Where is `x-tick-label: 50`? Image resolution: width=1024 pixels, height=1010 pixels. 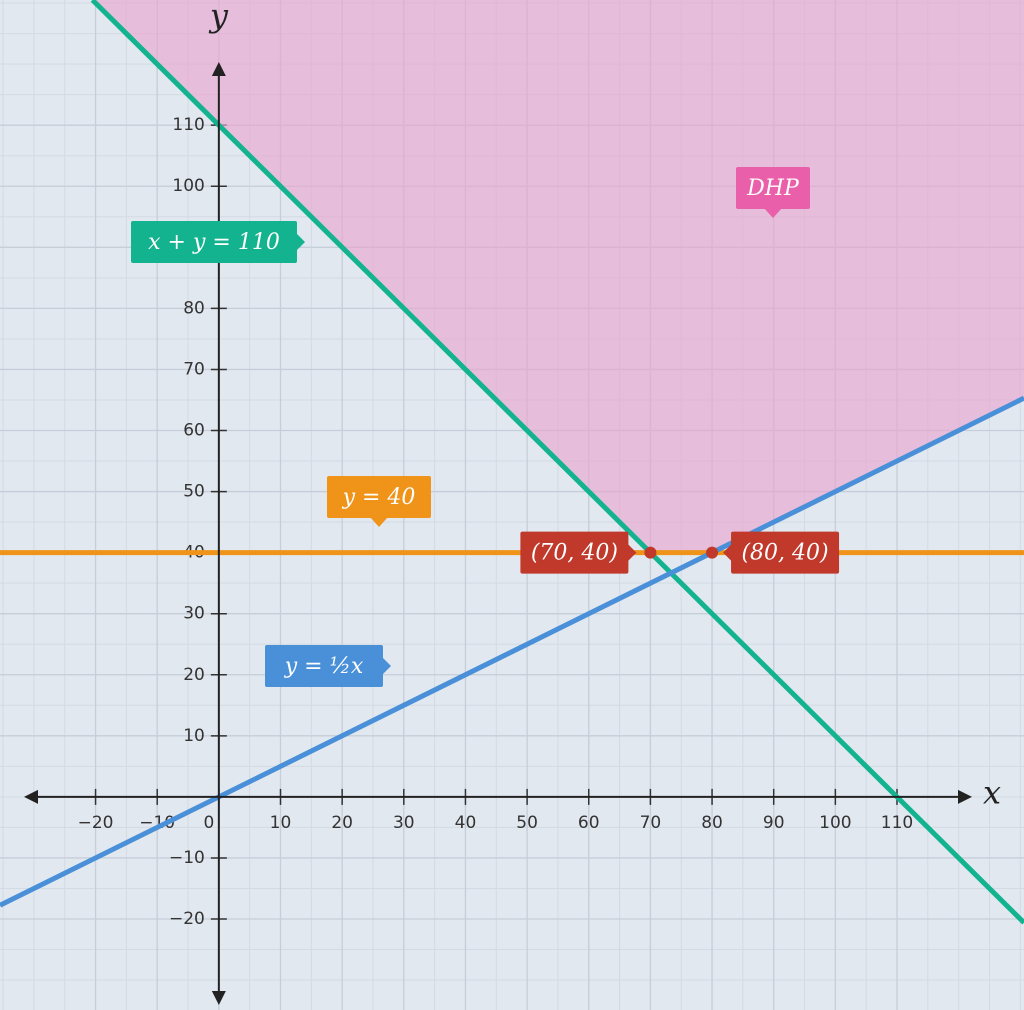
x-tick-label: 50 is located at coordinates (527, 823).